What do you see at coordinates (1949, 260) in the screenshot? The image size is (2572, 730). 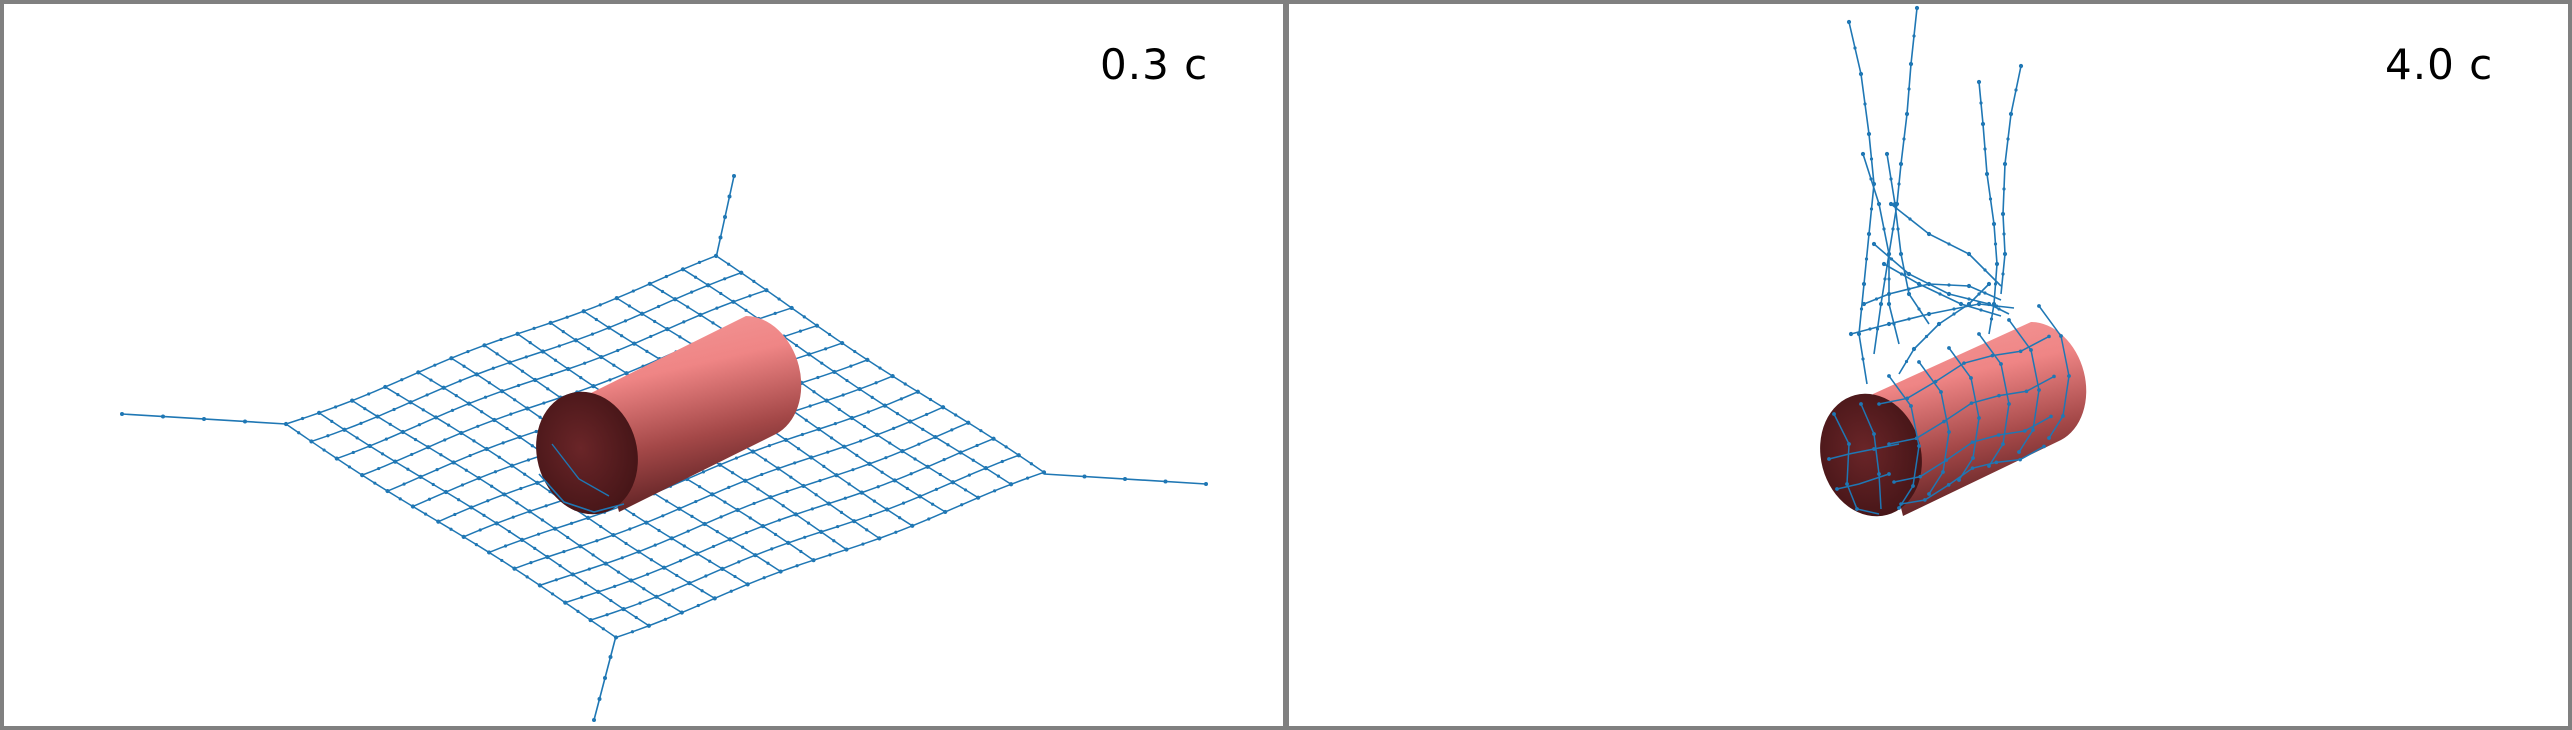 I see `net-right-wrapped` at bounding box center [1949, 260].